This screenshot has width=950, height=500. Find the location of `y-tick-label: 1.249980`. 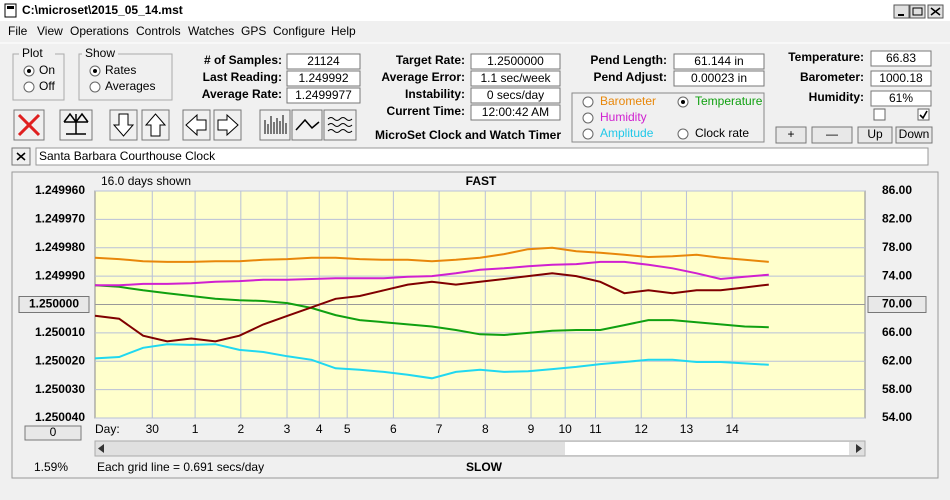

y-tick-label: 1.249980 is located at coordinates (60, 247).